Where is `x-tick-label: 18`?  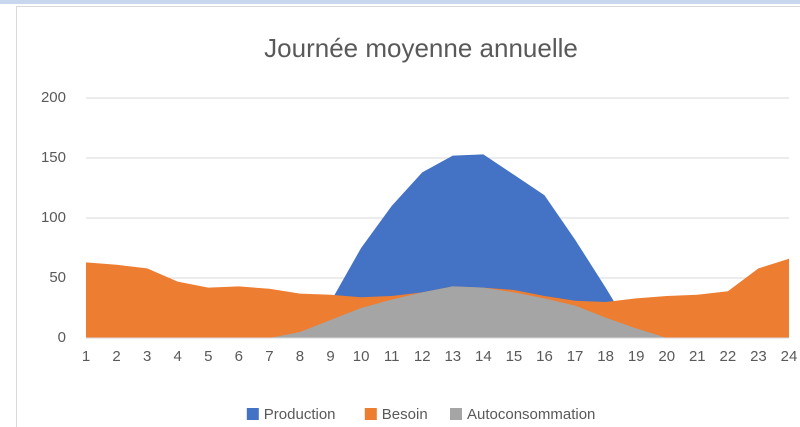 x-tick-label: 18 is located at coordinates (605, 356).